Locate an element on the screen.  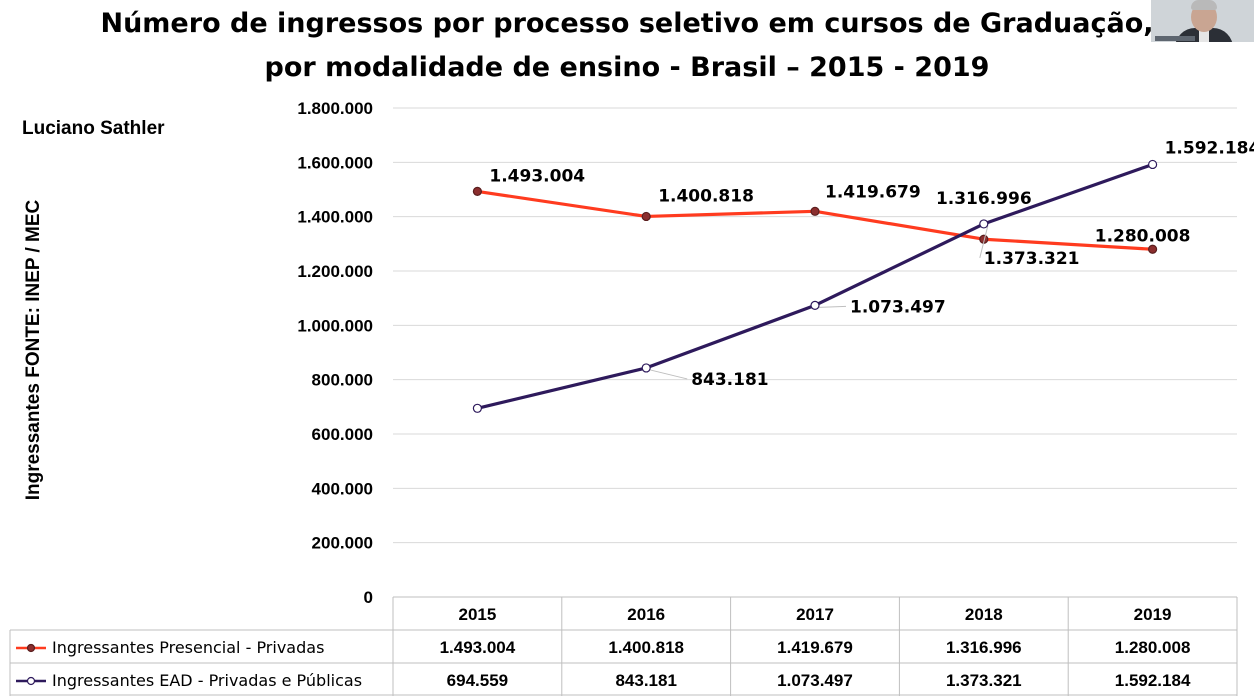
y-tick-label: 1.200.000 is located at coordinates (335, 271).